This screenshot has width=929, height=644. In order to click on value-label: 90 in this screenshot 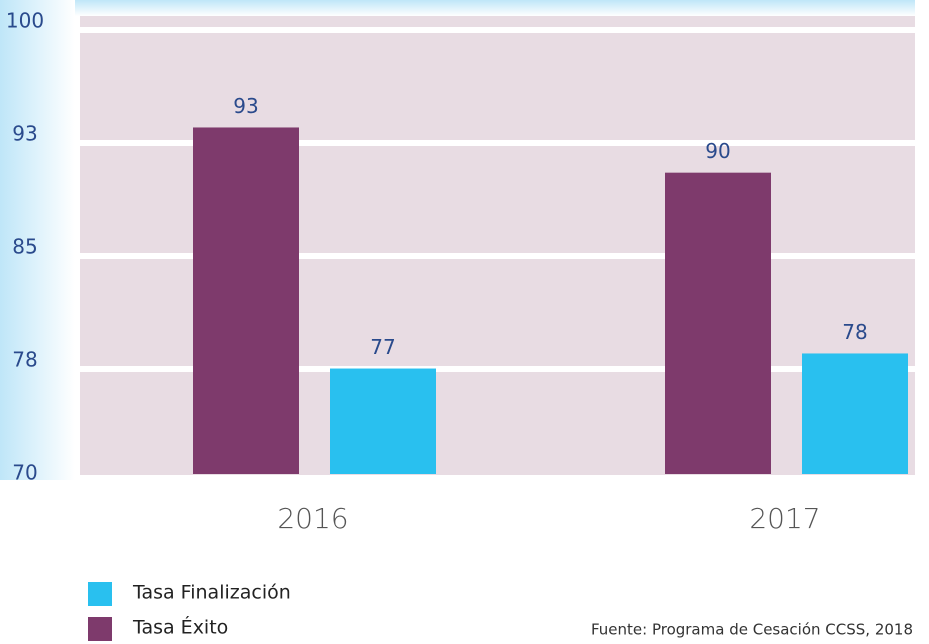, I will do `click(717, 151)`.